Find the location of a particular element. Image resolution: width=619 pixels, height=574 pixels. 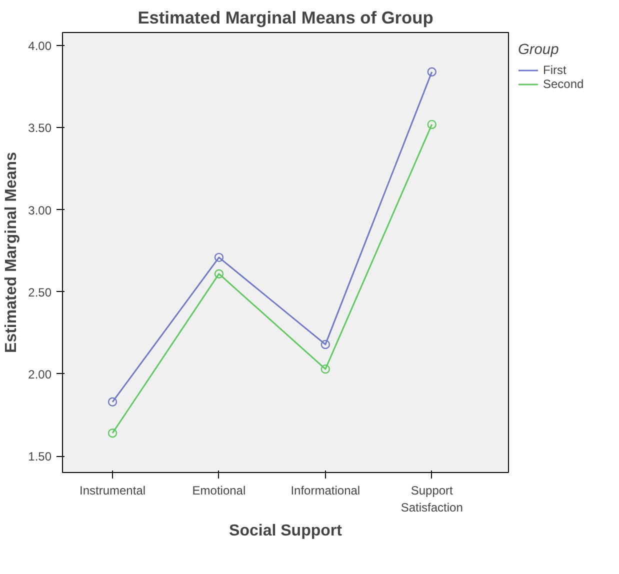

x-tick-label: Instrumental is located at coordinates (113, 491).